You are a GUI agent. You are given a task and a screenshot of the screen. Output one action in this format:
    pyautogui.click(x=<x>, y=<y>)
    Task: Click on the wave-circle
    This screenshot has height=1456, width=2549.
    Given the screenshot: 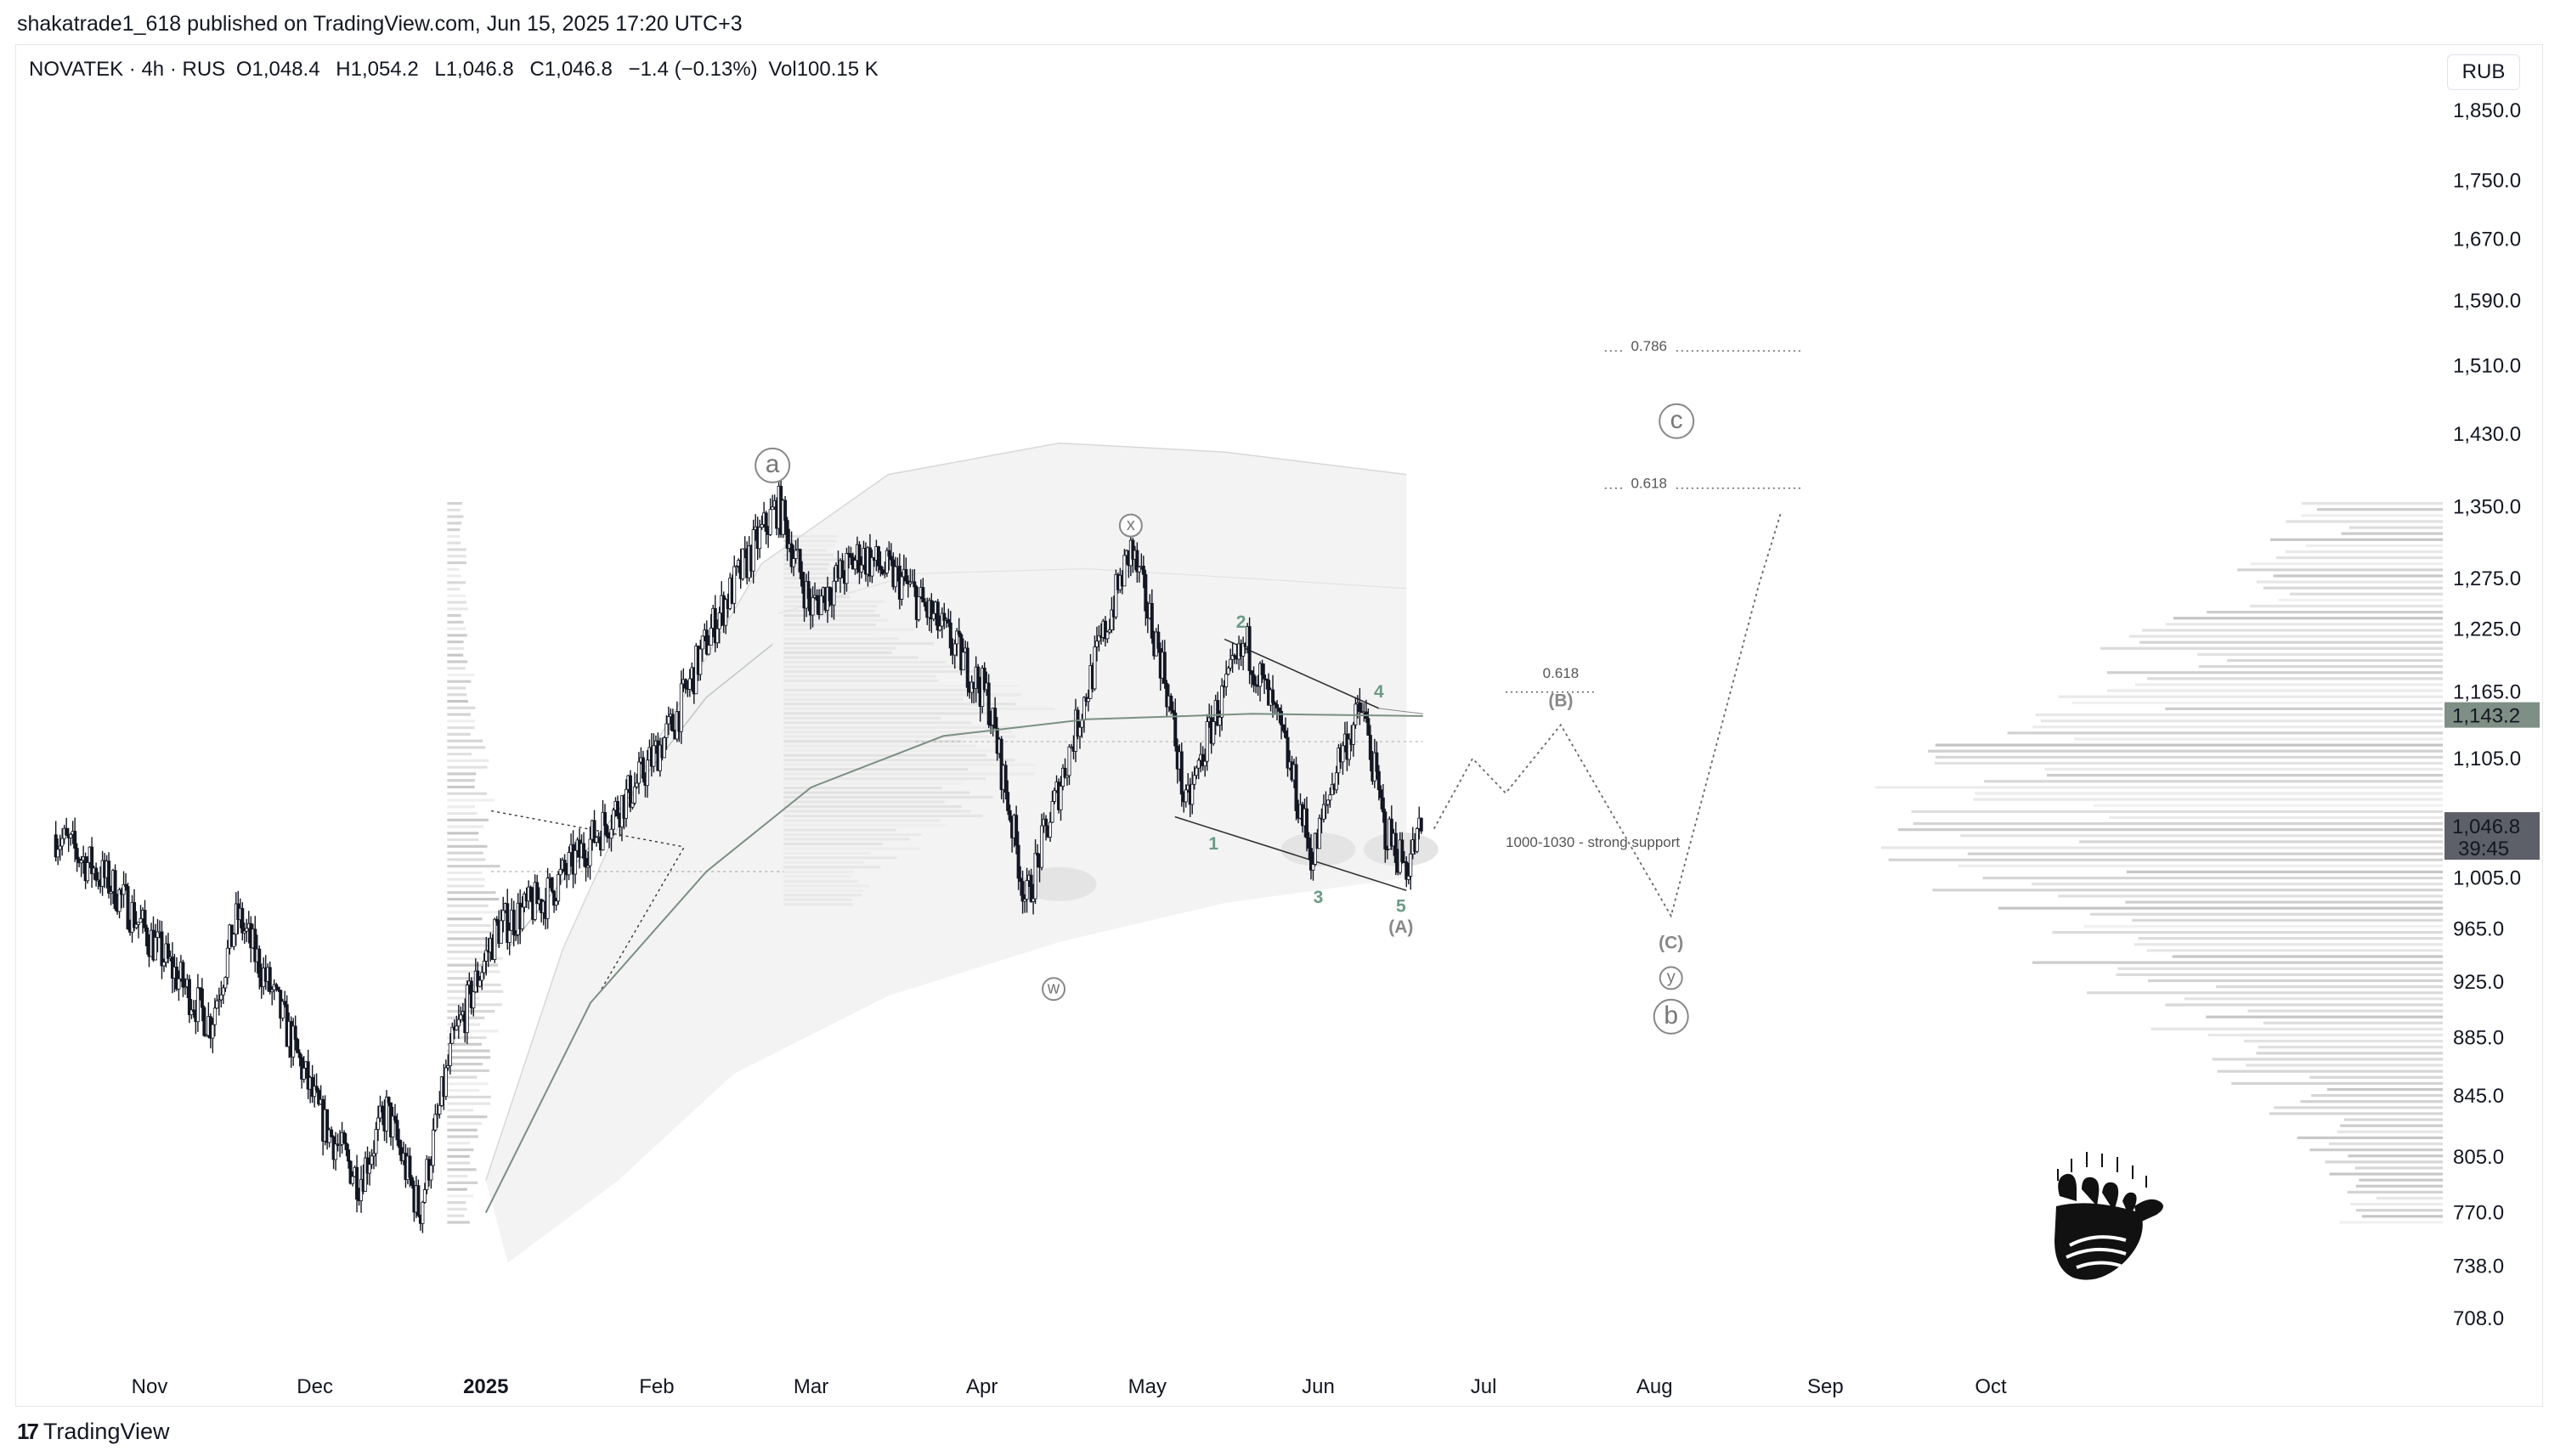 What is the action you would take?
    pyautogui.click(x=773, y=465)
    